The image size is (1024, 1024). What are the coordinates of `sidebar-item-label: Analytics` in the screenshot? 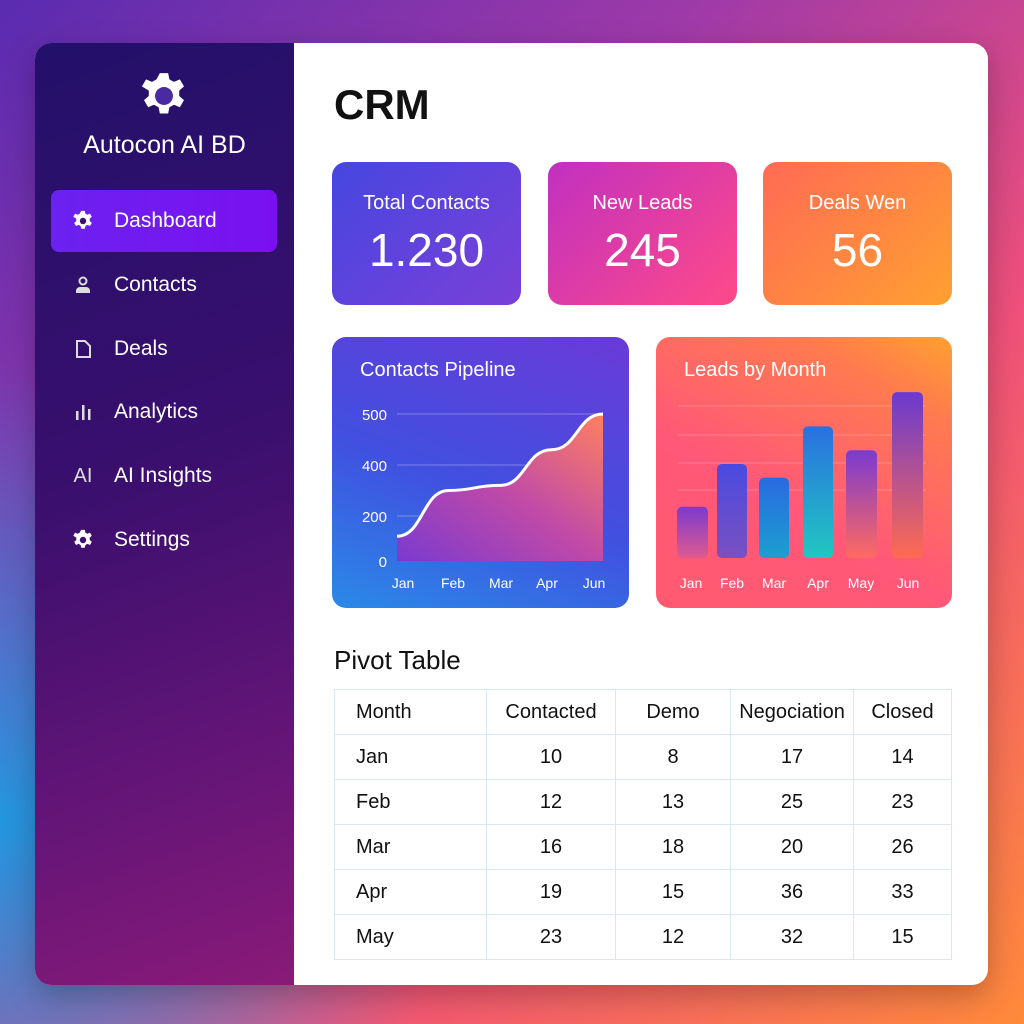 It's located at (156, 412).